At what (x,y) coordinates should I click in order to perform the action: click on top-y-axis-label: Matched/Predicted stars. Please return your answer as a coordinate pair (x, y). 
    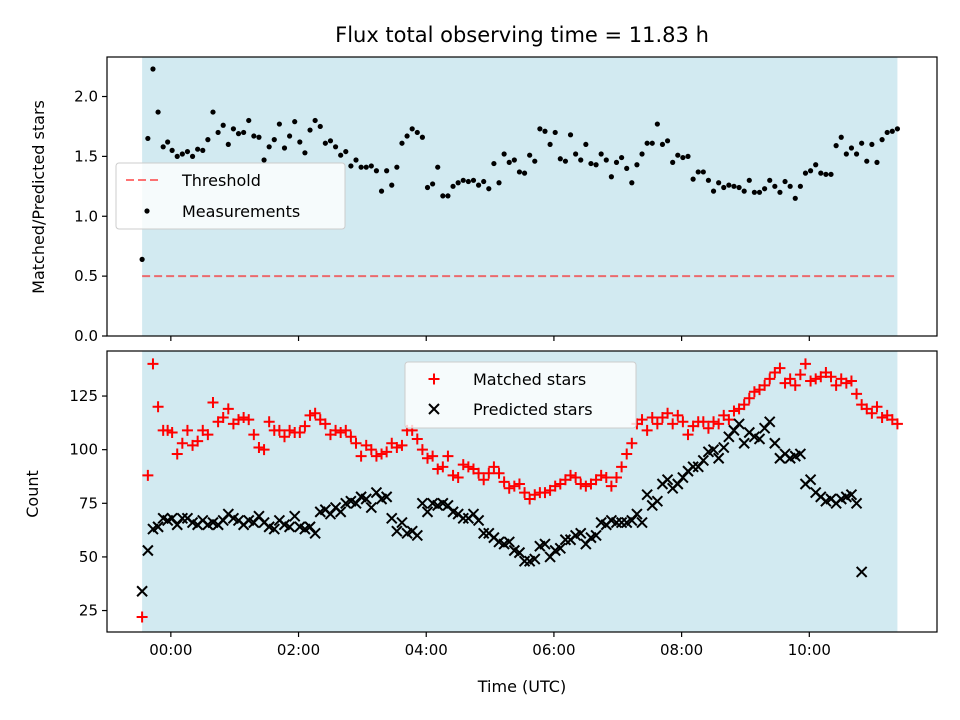
    Looking at the image, I should click on (38, 197).